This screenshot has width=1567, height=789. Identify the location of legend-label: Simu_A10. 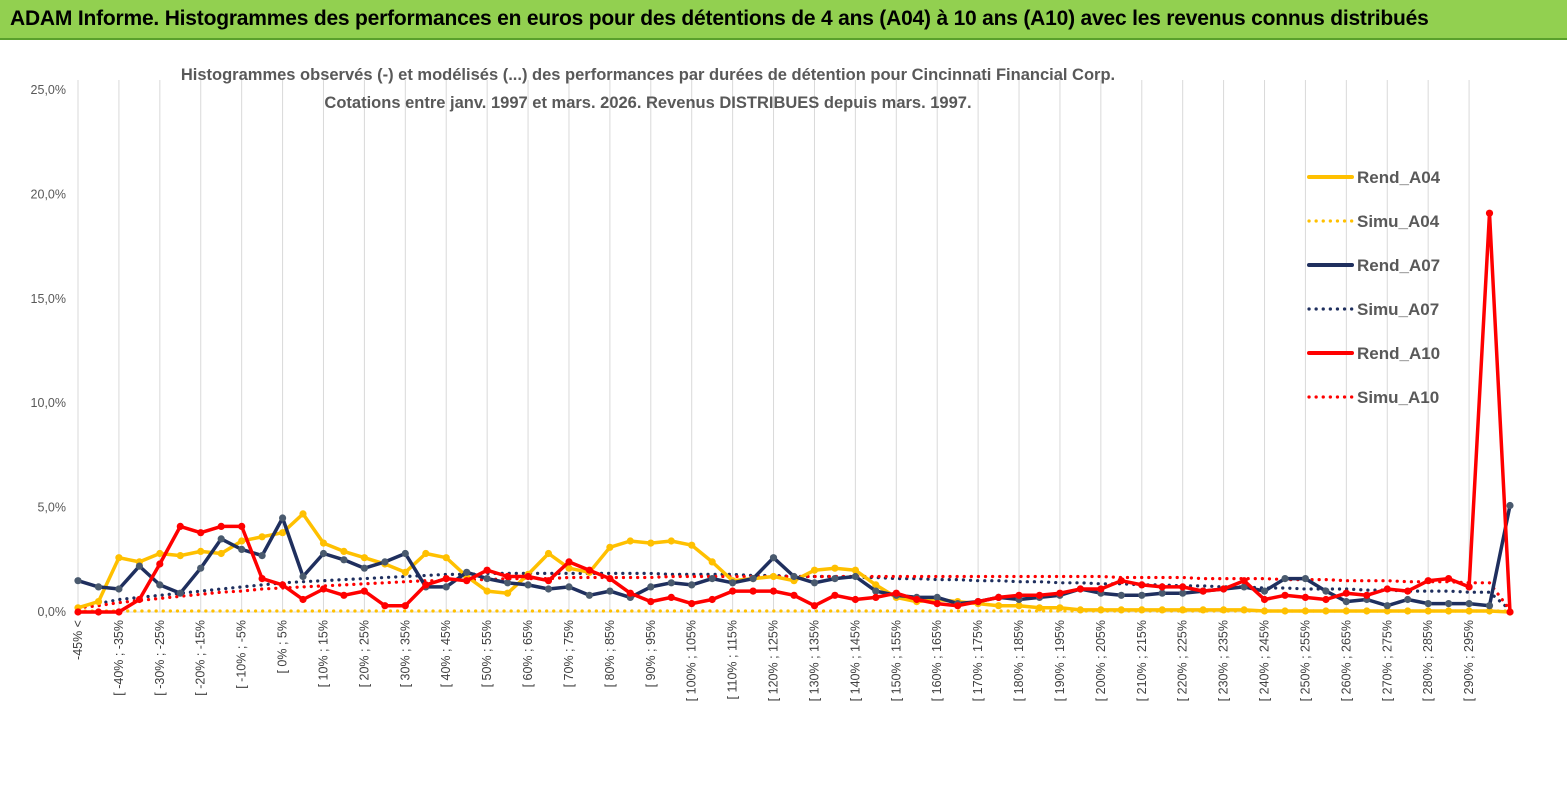
(1398, 397).